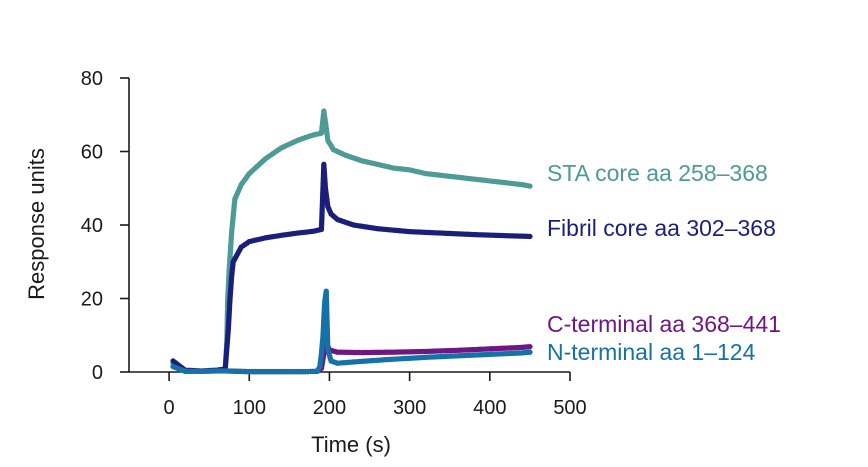 Image resolution: width=868 pixels, height=467 pixels. I want to click on x-axis-title: Time (s), so click(351, 444).